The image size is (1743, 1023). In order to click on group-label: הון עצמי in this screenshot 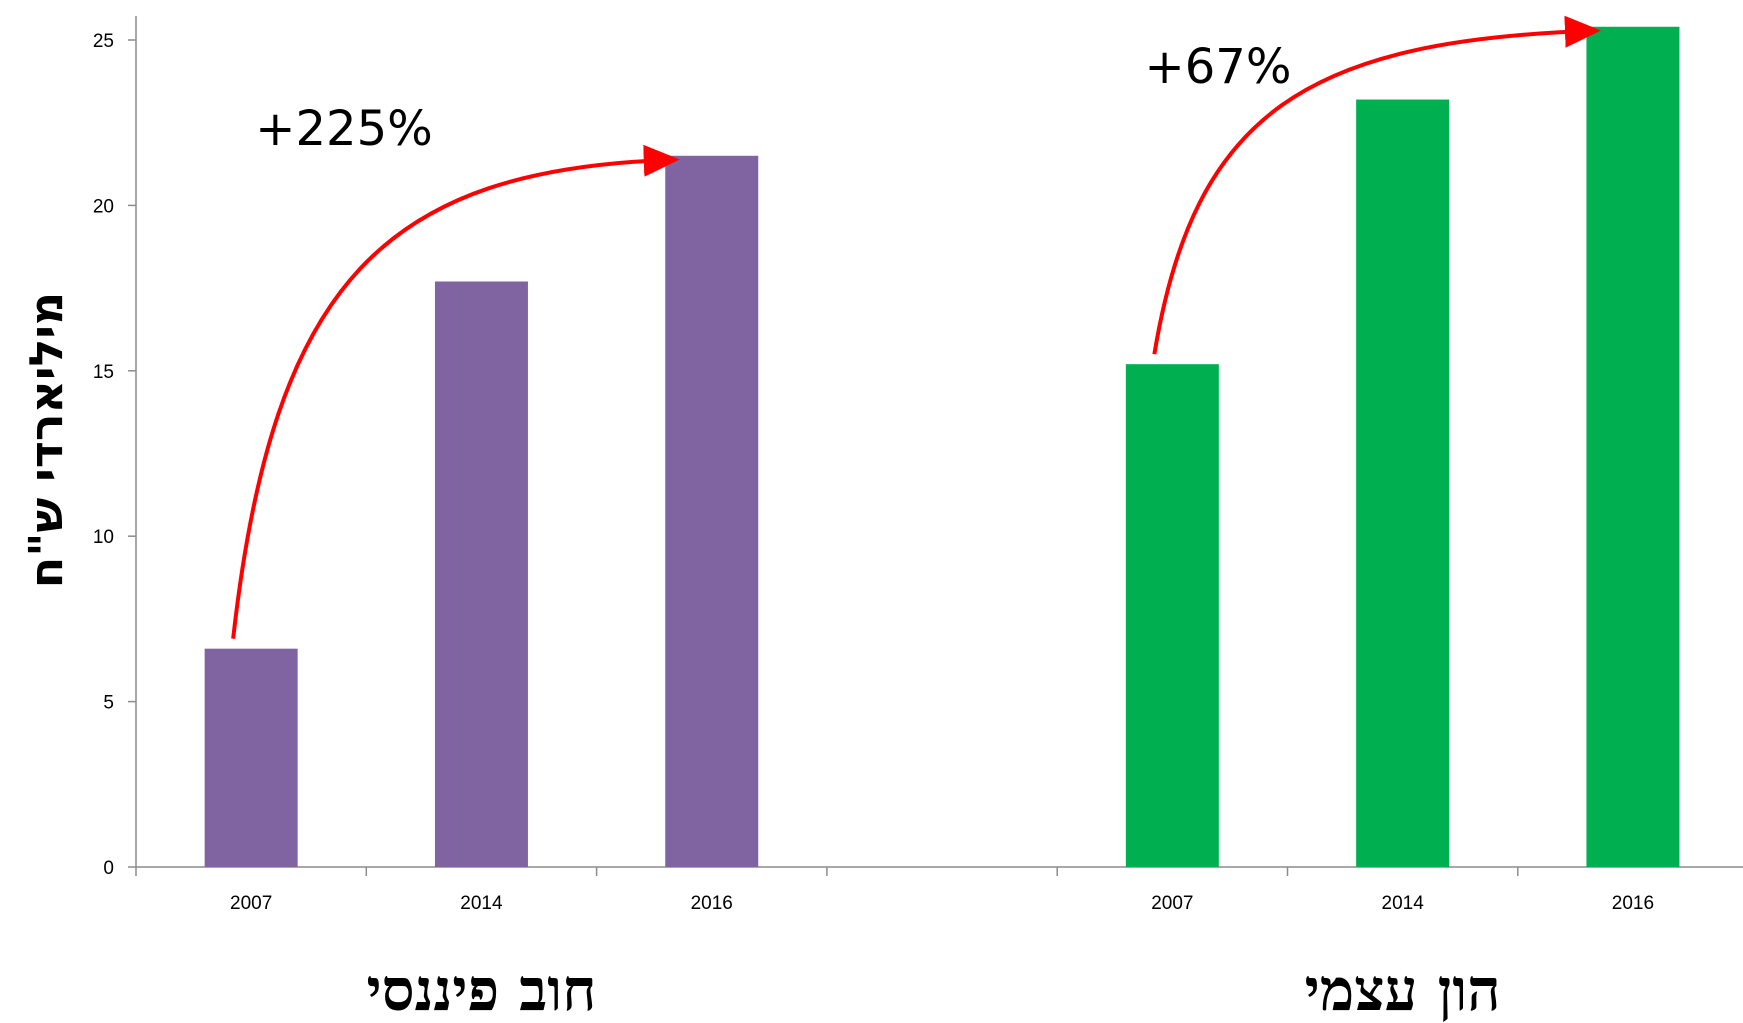, I will do `click(1403, 989)`.